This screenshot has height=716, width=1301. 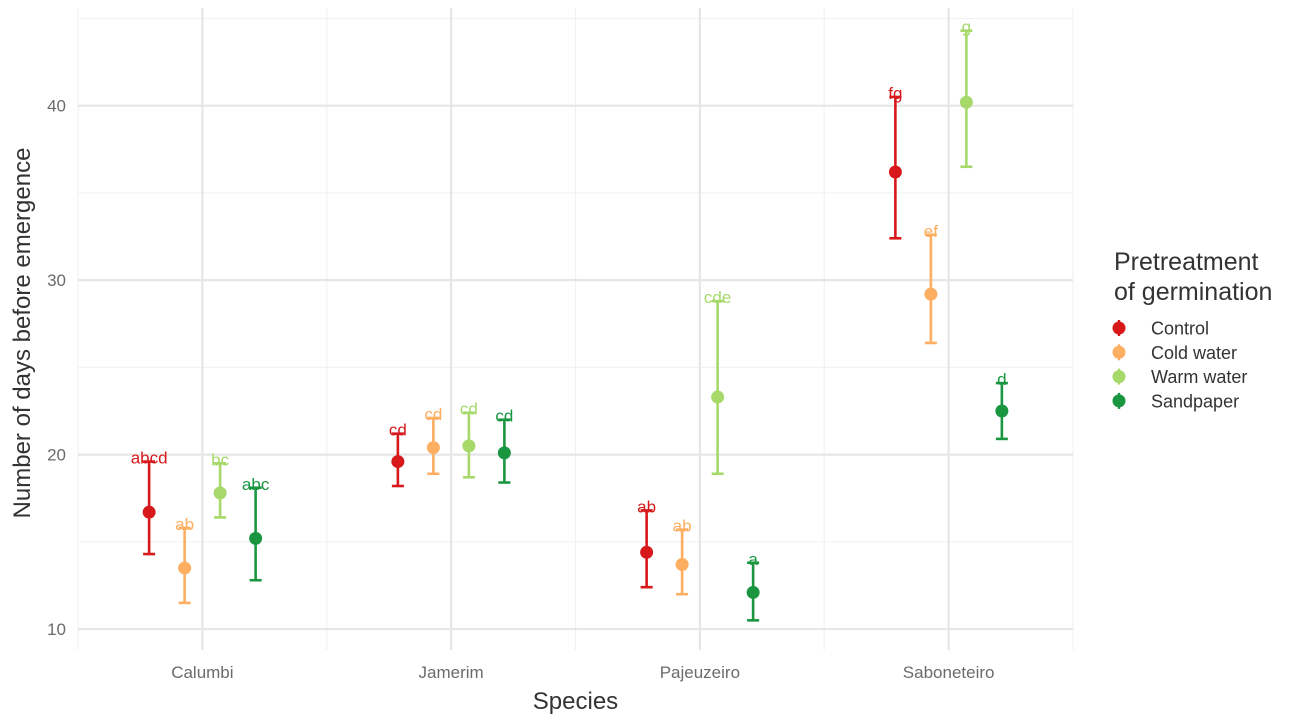 I want to click on y-tick-label: 20, so click(x=56, y=455).